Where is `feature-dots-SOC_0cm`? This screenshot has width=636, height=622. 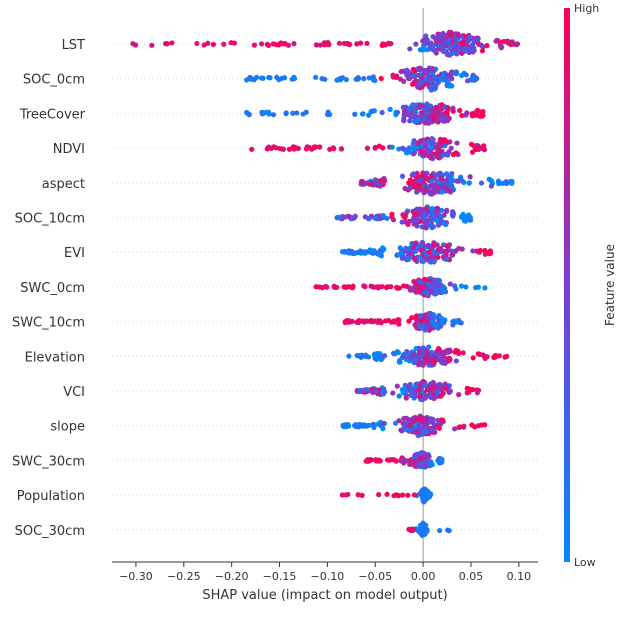 feature-dots-SOC_0cm is located at coordinates (362, 79).